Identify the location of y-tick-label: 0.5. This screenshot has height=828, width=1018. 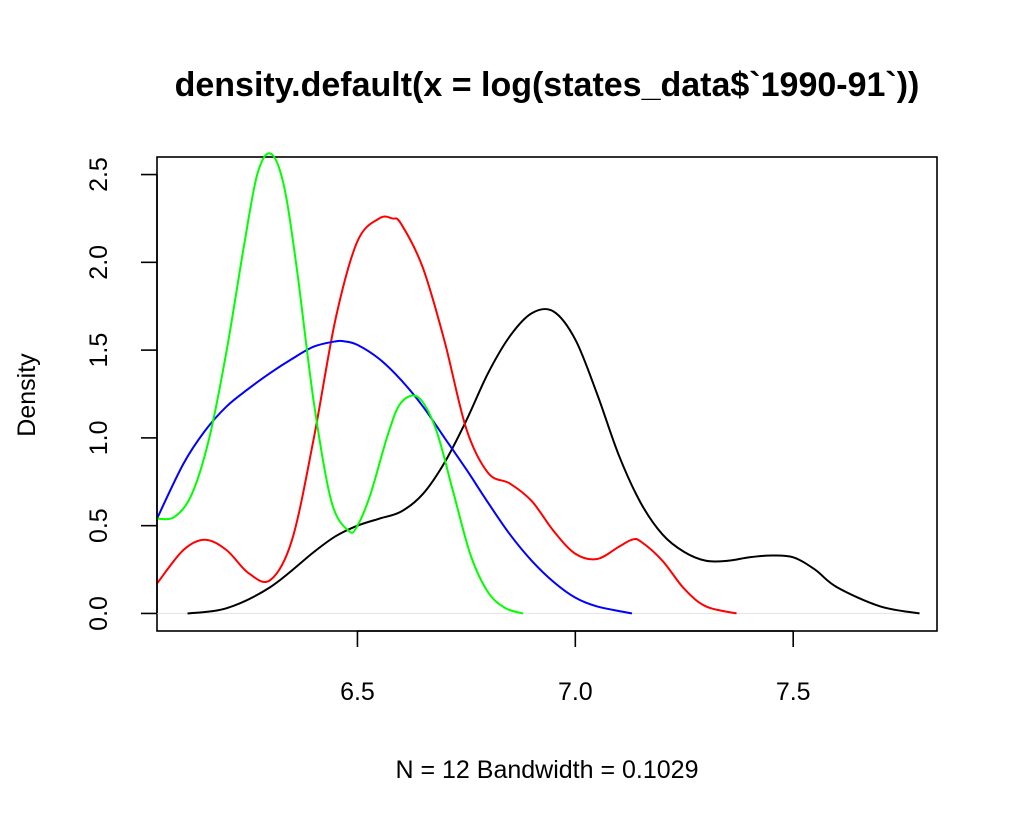
(99, 525).